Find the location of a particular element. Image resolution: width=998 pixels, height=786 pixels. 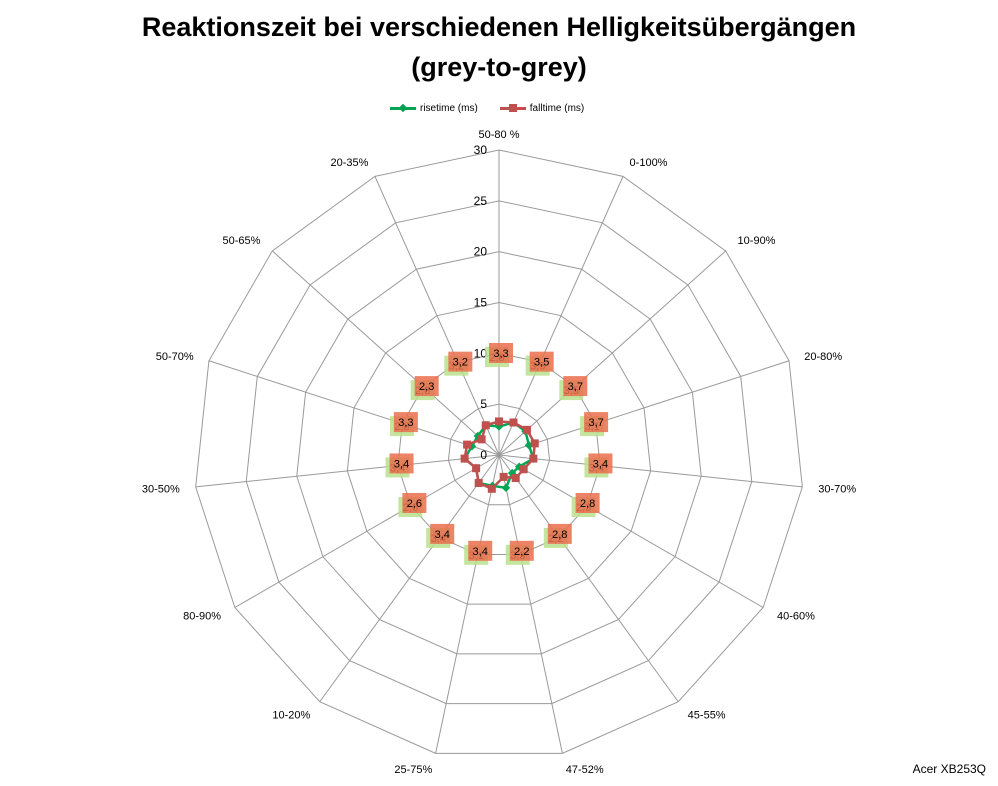

legend-swatch-fall is located at coordinates (512, 108).